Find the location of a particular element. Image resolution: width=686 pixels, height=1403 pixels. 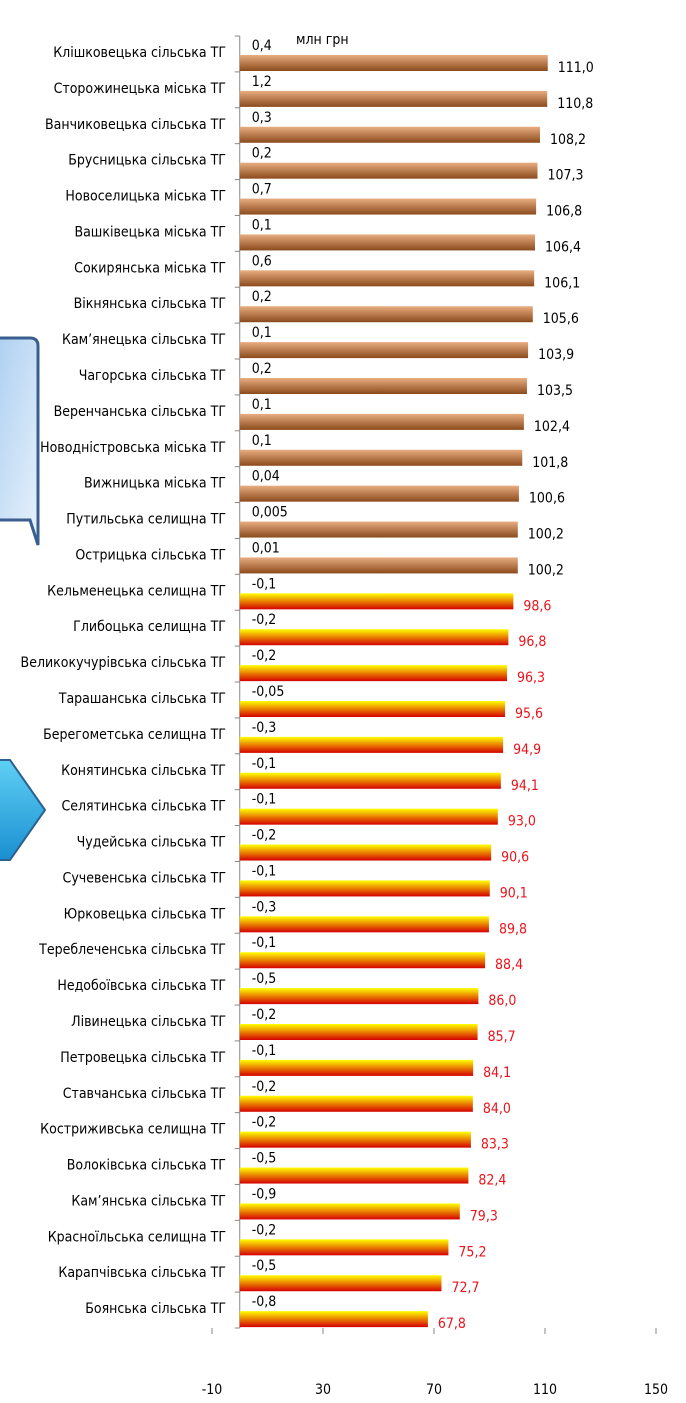

category-label: Веренчанська сільська ТГ is located at coordinates (140, 412).